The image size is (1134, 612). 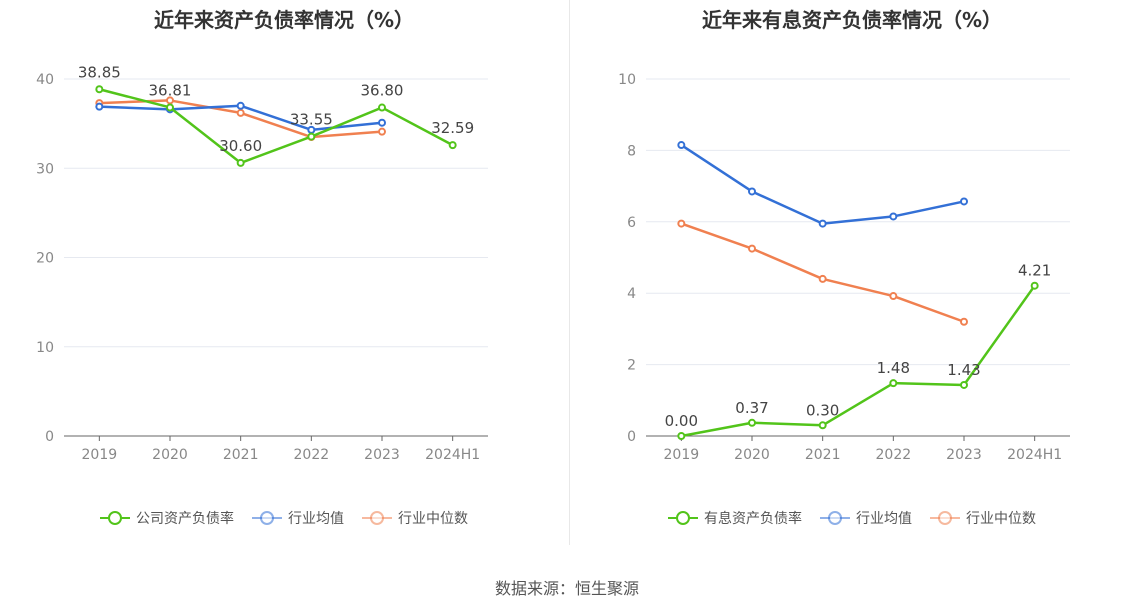 I want to click on data-source: 数据来源：恒生聚源, so click(x=566, y=588).